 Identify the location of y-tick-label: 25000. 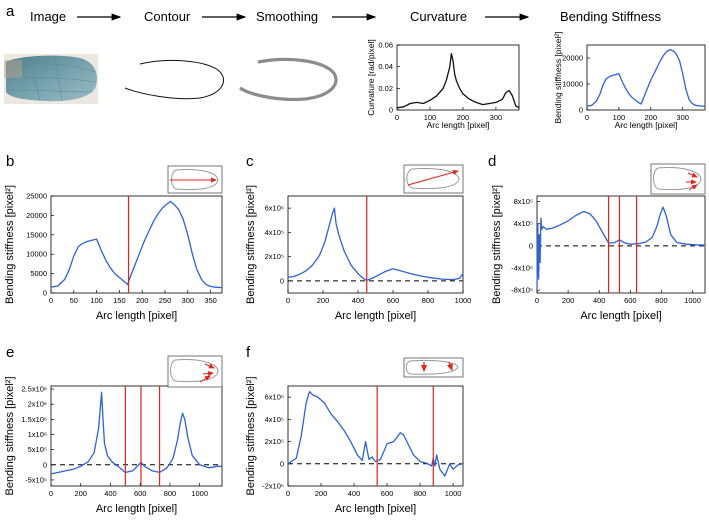
(36, 196).